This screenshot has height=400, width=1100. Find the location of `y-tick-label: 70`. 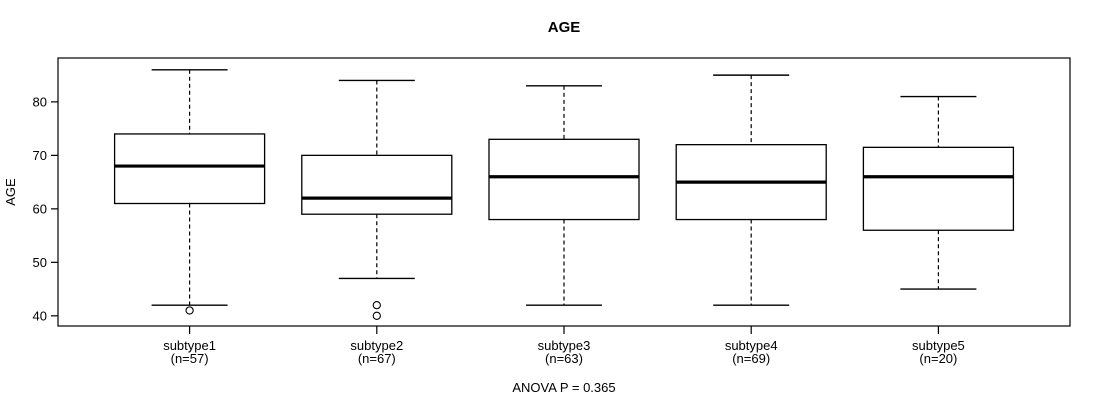

y-tick-label: 70 is located at coordinates (40, 155).